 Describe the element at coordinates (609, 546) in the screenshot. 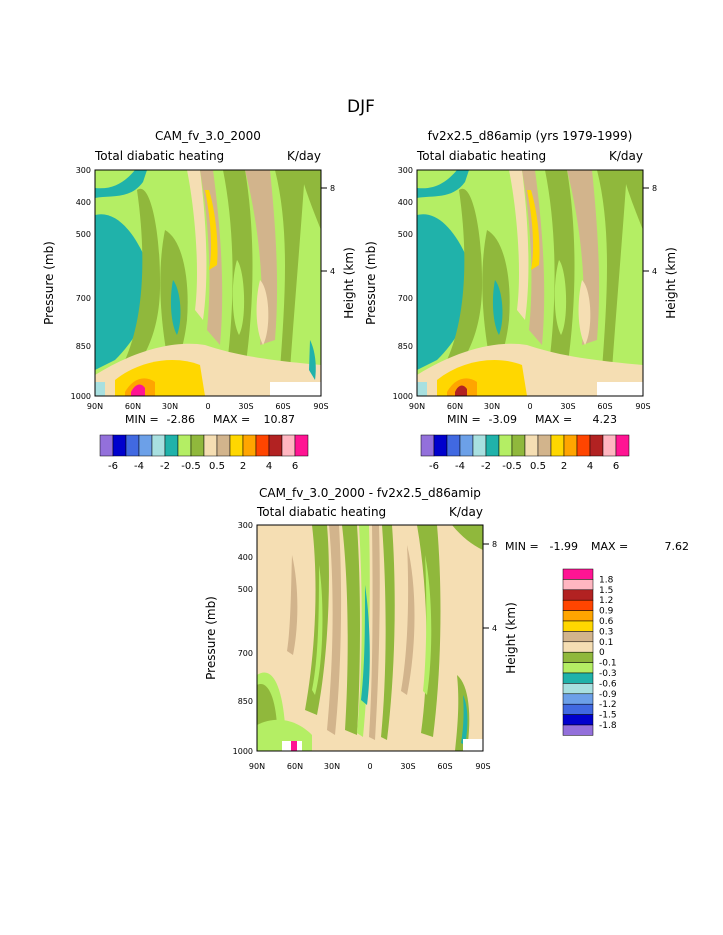

I see `panel-3-max-label: MAX =` at that location.